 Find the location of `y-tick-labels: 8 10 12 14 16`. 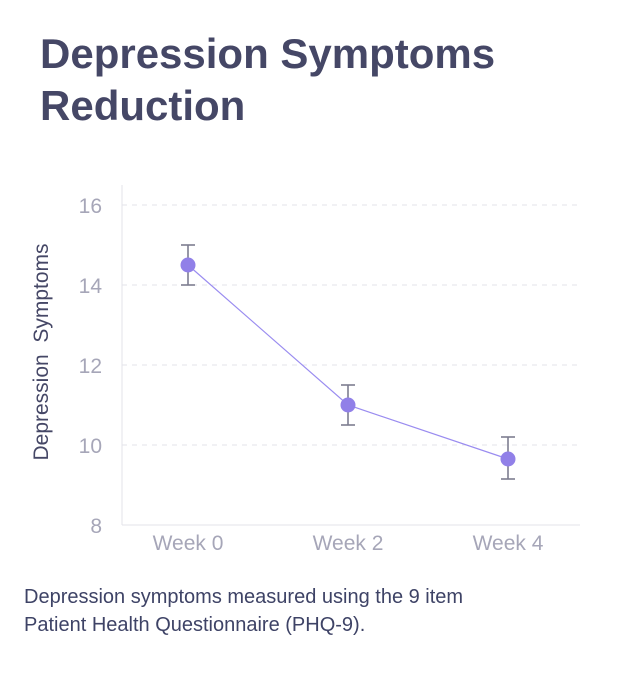

y-tick-labels: 8 10 12 14 16 is located at coordinates (91, 366).